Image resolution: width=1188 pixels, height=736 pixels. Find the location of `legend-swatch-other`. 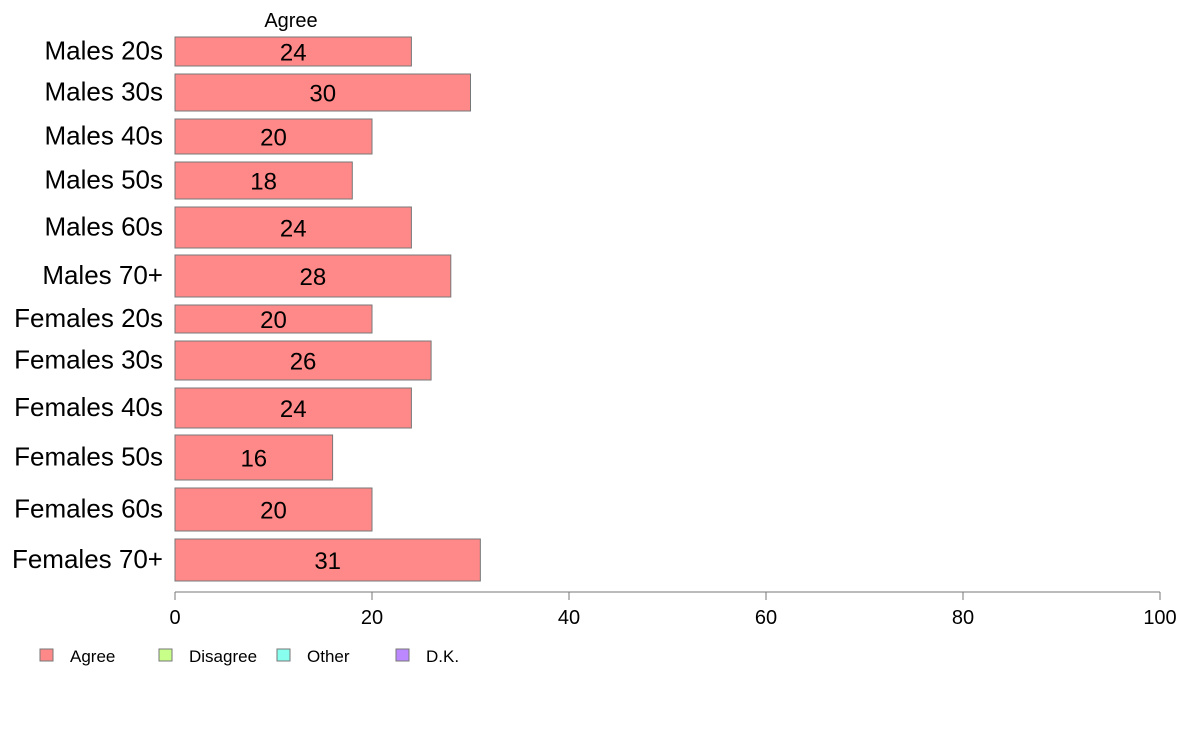

legend-swatch-other is located at coordinates (283, 655).